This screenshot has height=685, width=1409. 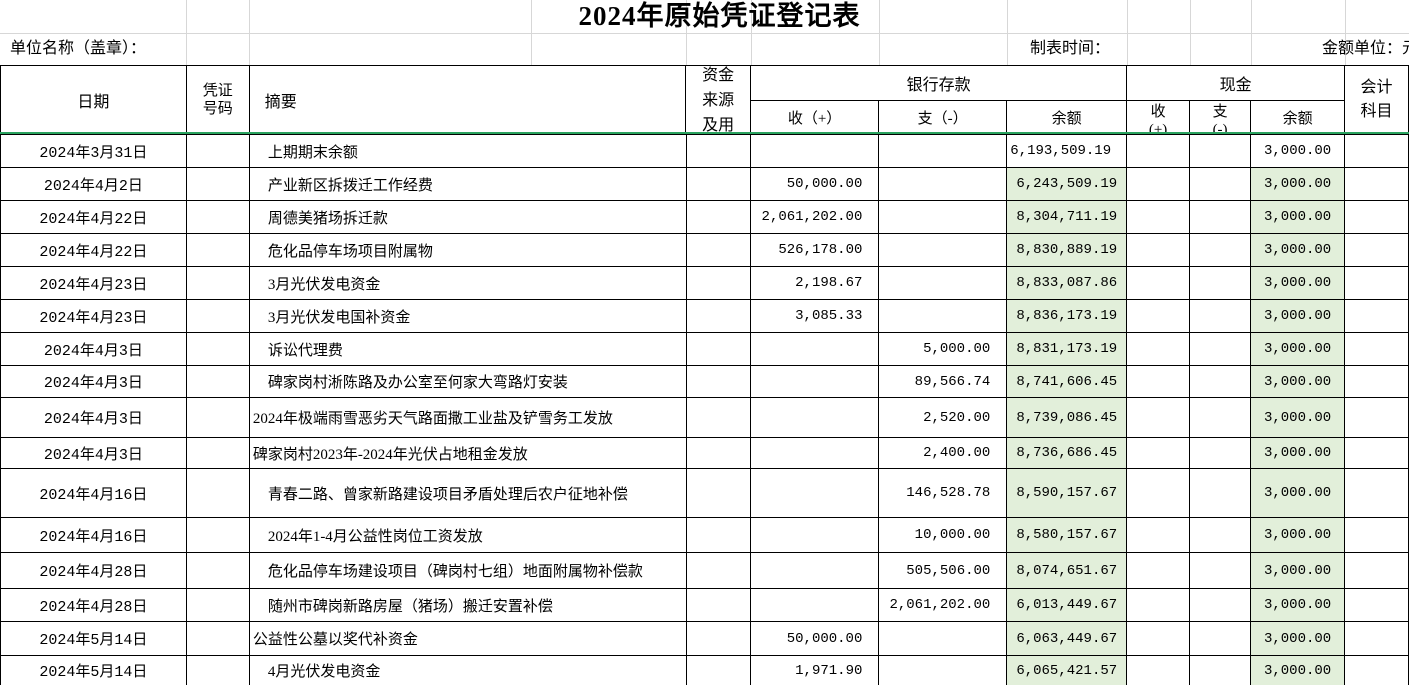 What do you see at coordinates (218, 100) in the screenshot?
I see `header-voucher-no: 凭证 号码` at bounding box center [218, 100].